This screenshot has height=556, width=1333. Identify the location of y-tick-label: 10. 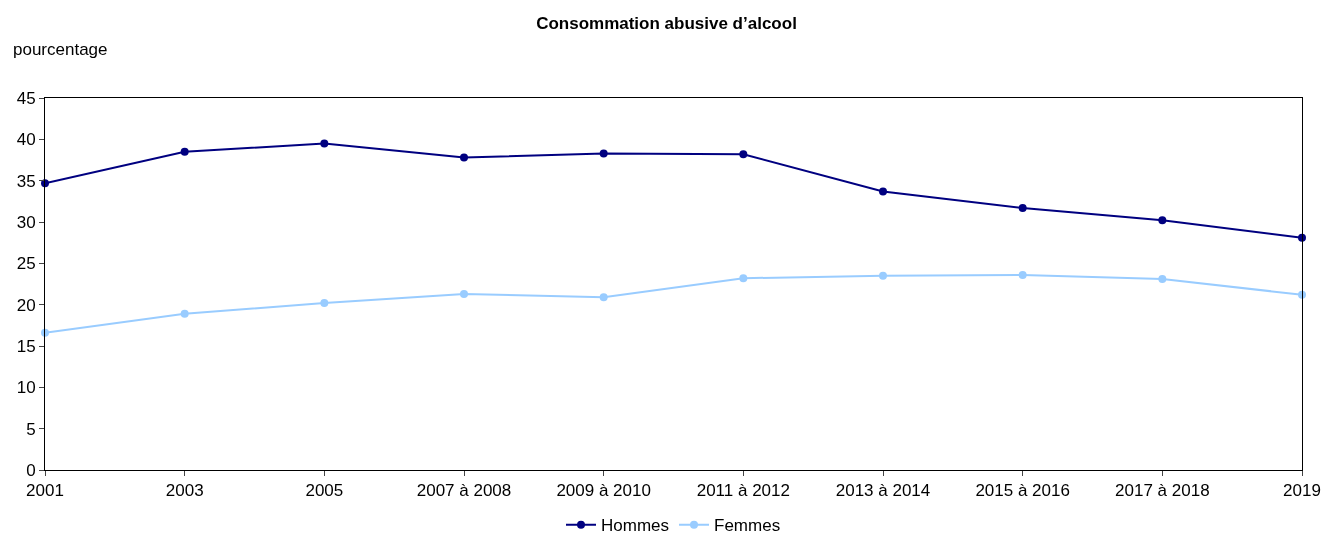
(26, 388).